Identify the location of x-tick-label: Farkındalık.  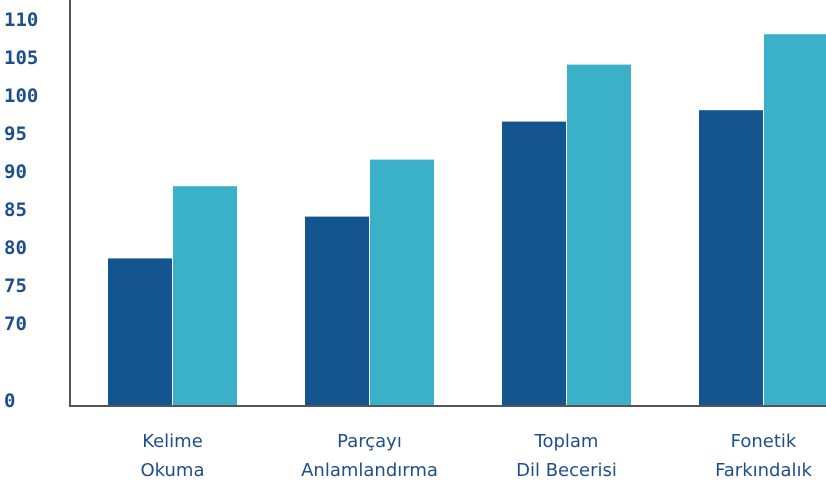
(763, 470).